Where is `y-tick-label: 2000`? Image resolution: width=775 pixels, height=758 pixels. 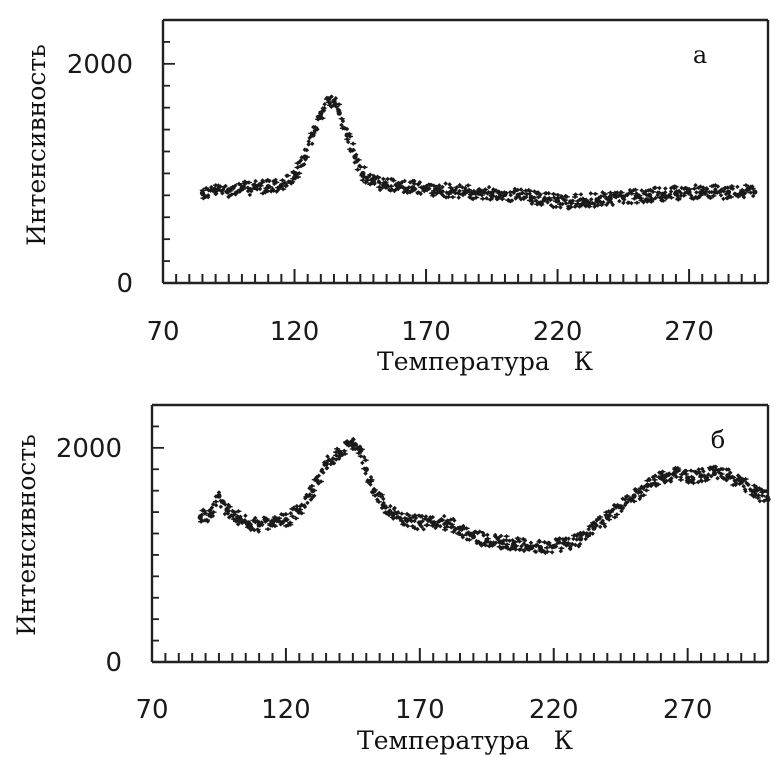 y-tick-label: 2000 is located at coordinates (89, 449).